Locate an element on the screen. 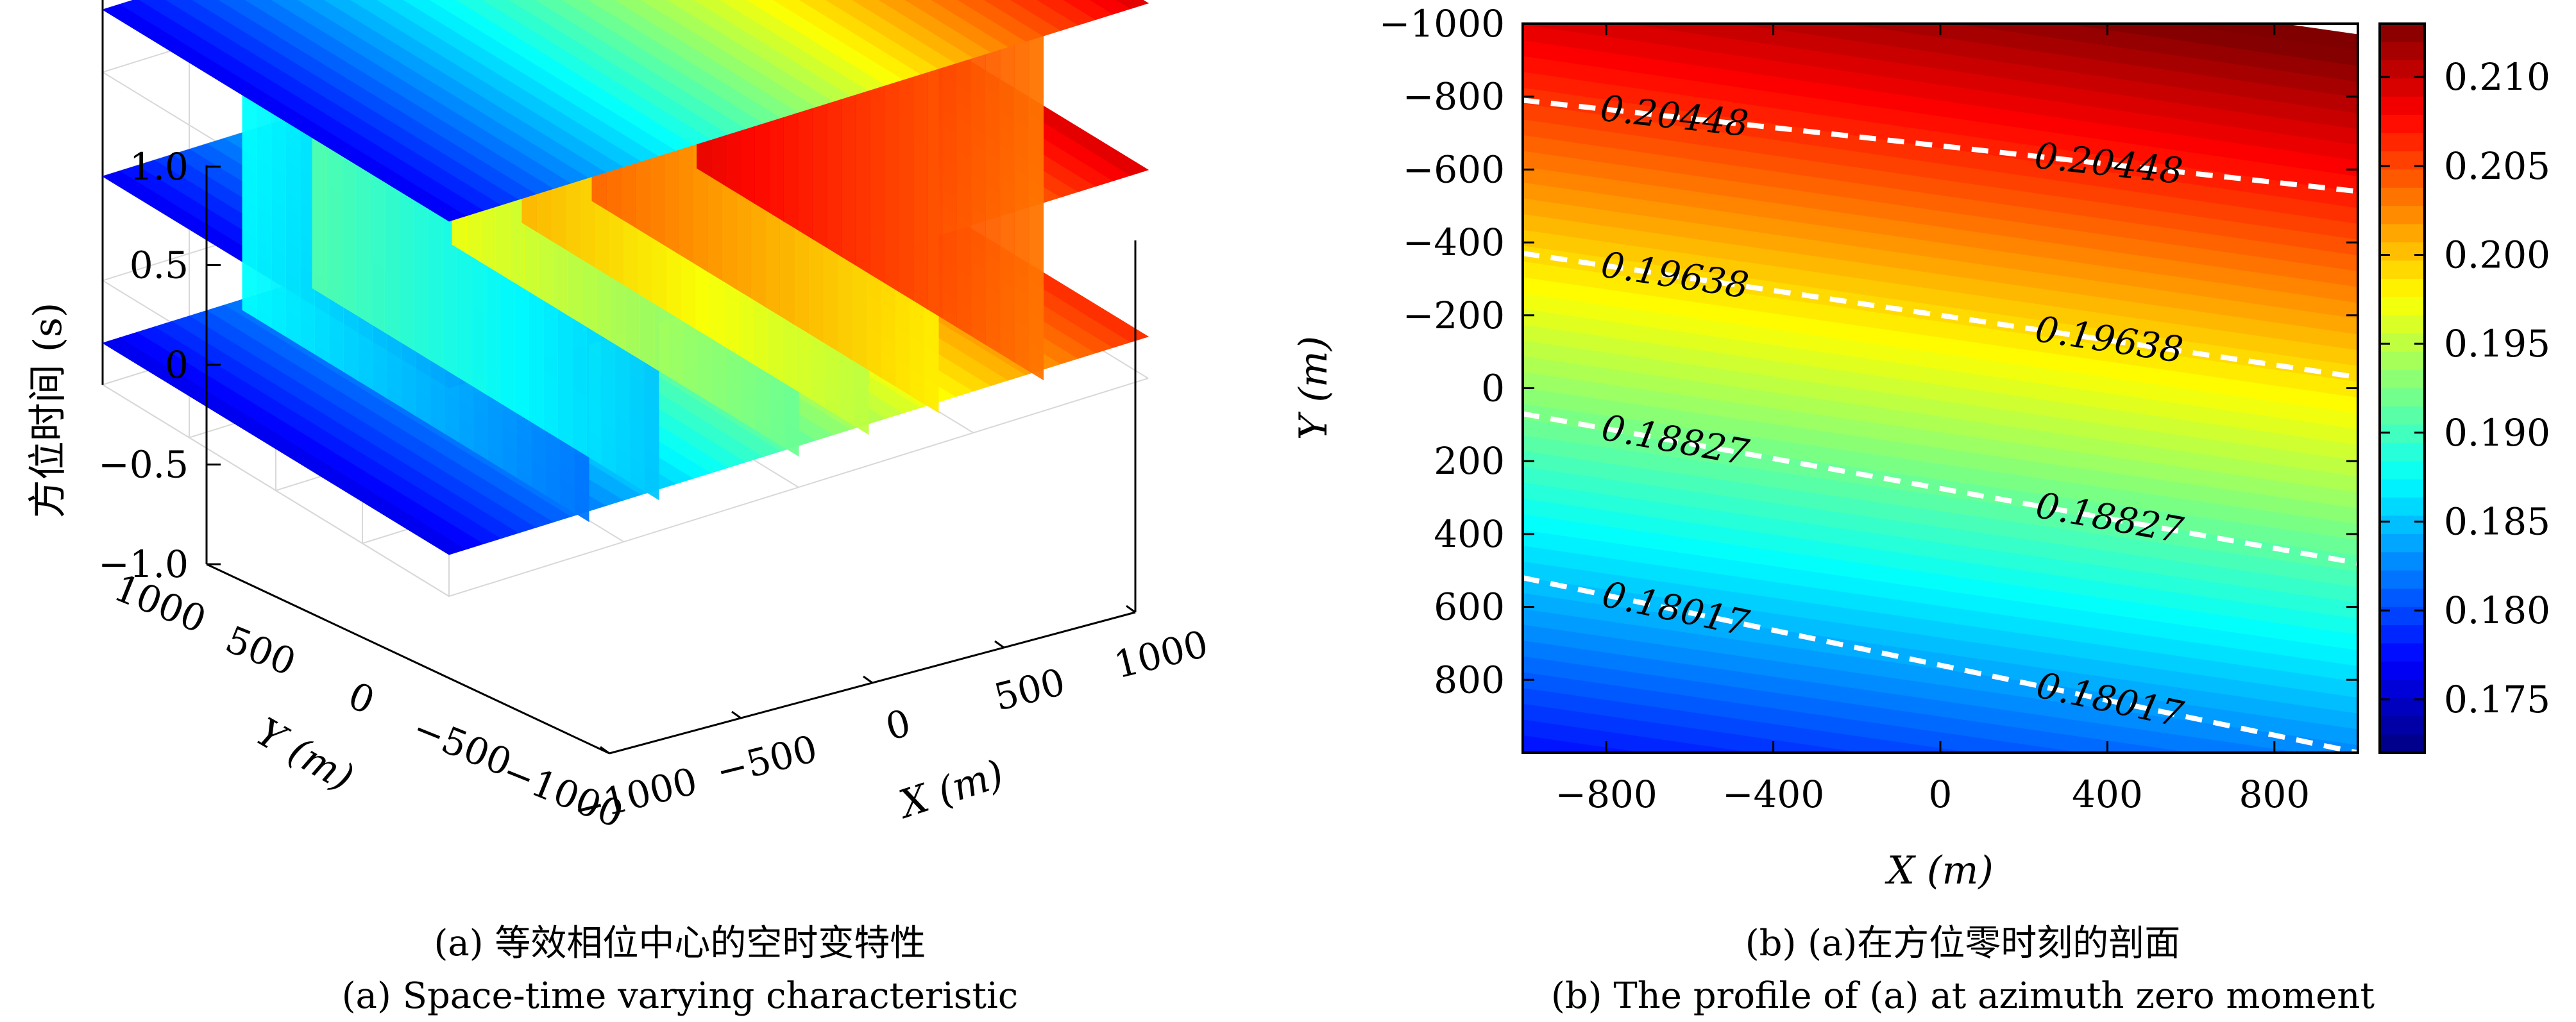 The image size is (2576, 1022). z-axis-label: 方位时间 (s) is located at coordinates (48, 411).